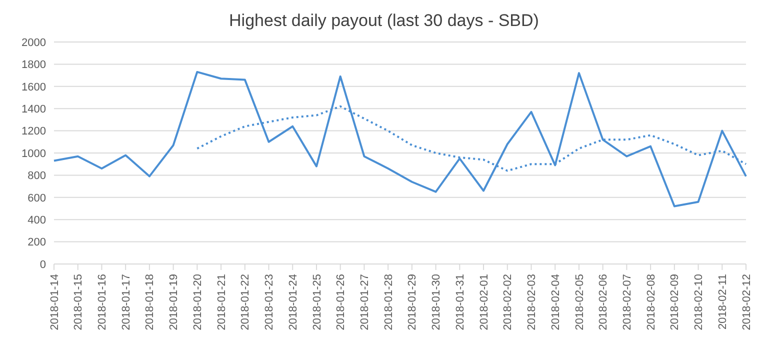 This screenshot has width=768, height=349. Describe the element at coordinates (556, 302) in the screenshot. I see `x-tick-label: 2018-02-04` at that location.